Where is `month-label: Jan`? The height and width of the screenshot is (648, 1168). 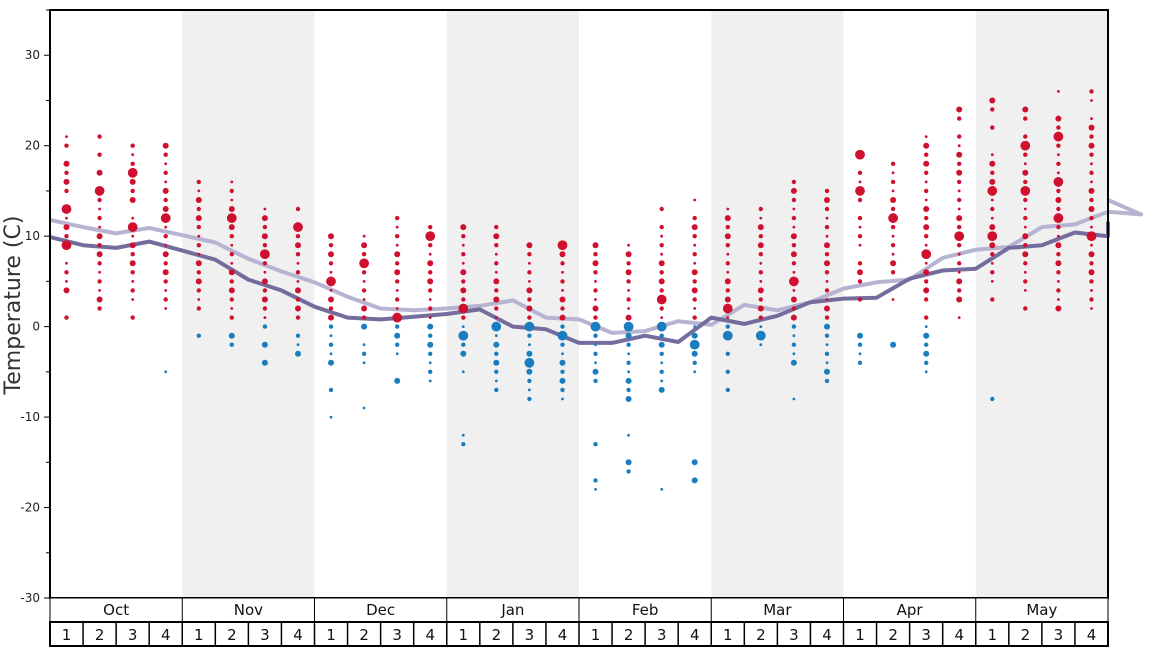 month-label: Jan is located at coordinates (512, 610).